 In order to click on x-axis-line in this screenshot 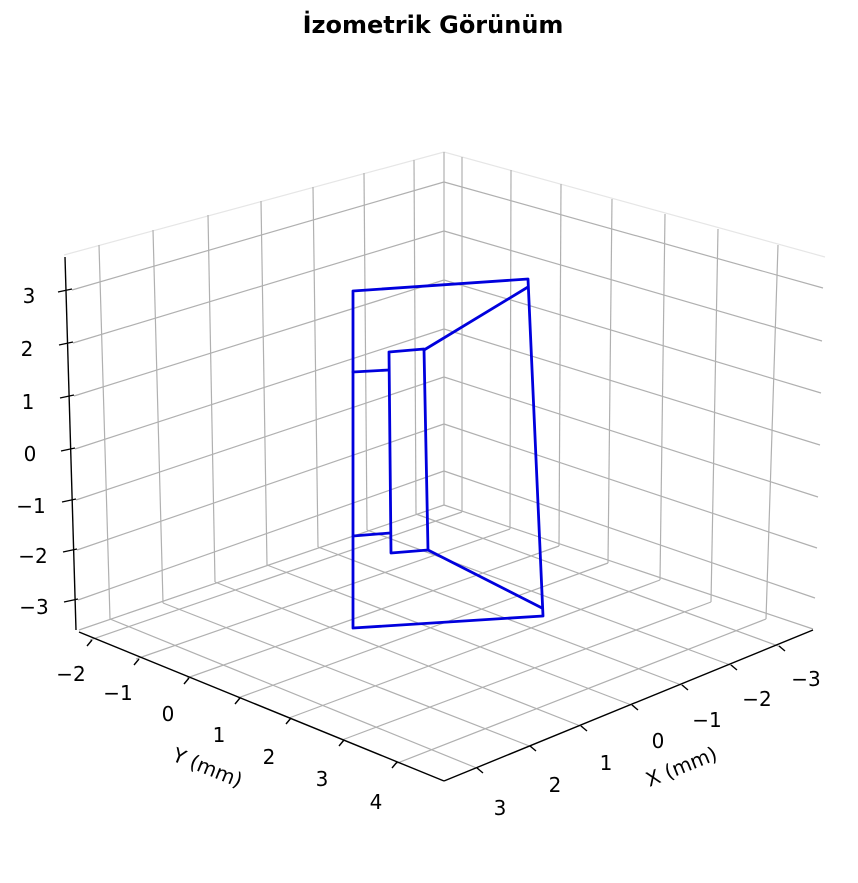, I will do `click(628, 705)`.